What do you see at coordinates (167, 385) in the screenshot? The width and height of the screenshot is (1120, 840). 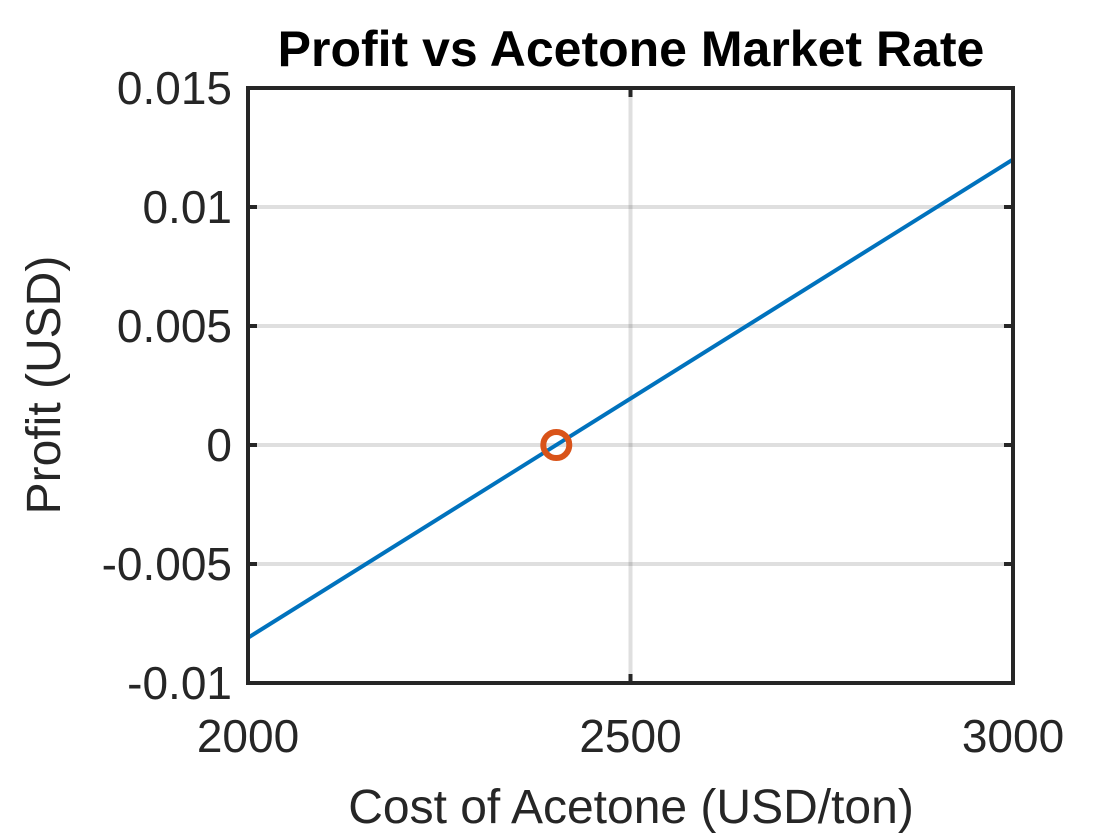 I see `y-tick-labels: -0.01 -0.005 0 0.005 0.01 0.015` at bounding box center [167, 385].